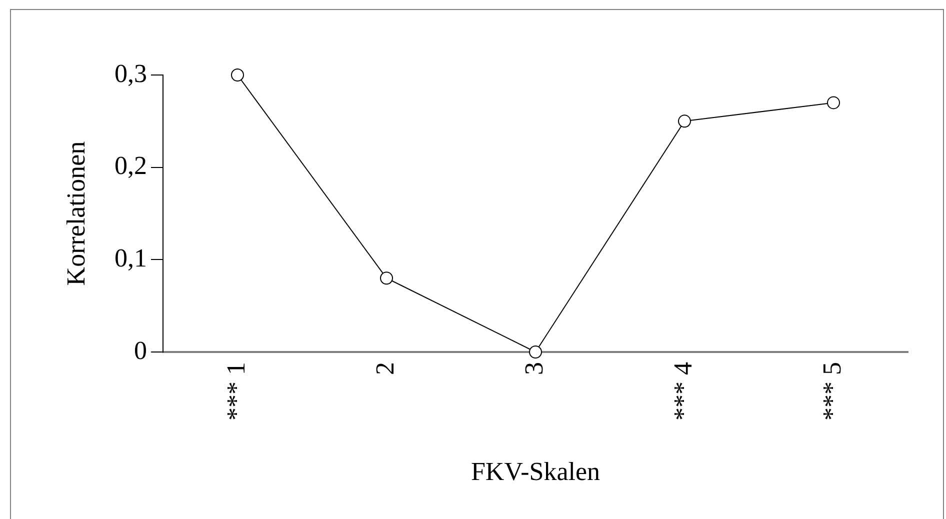 The image size is (946, 519). I want to click on x-tick-label: *** 5, so click(831, 391).